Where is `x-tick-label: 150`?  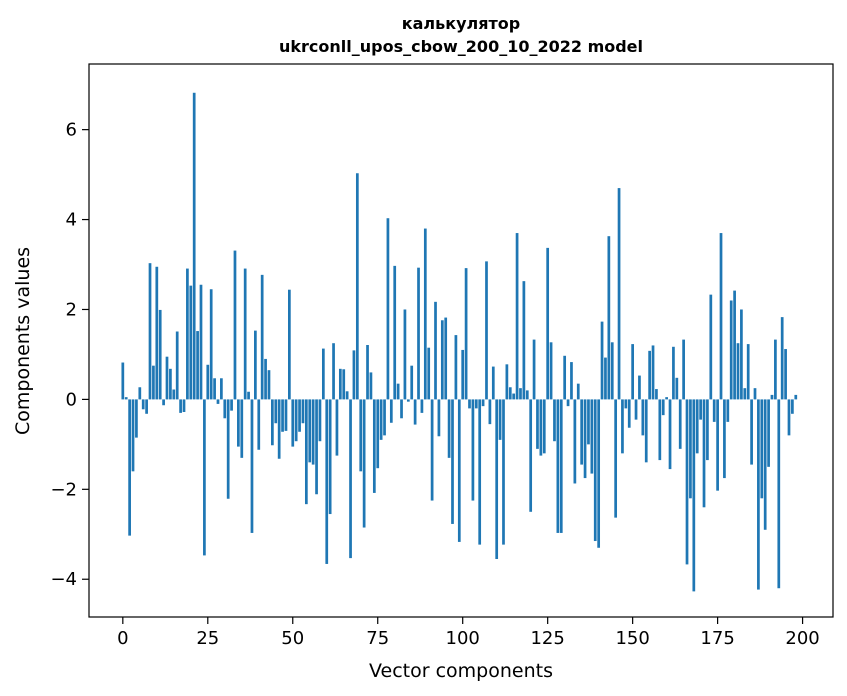 x-tick-label: 150 is located at coordinates (632, 638).